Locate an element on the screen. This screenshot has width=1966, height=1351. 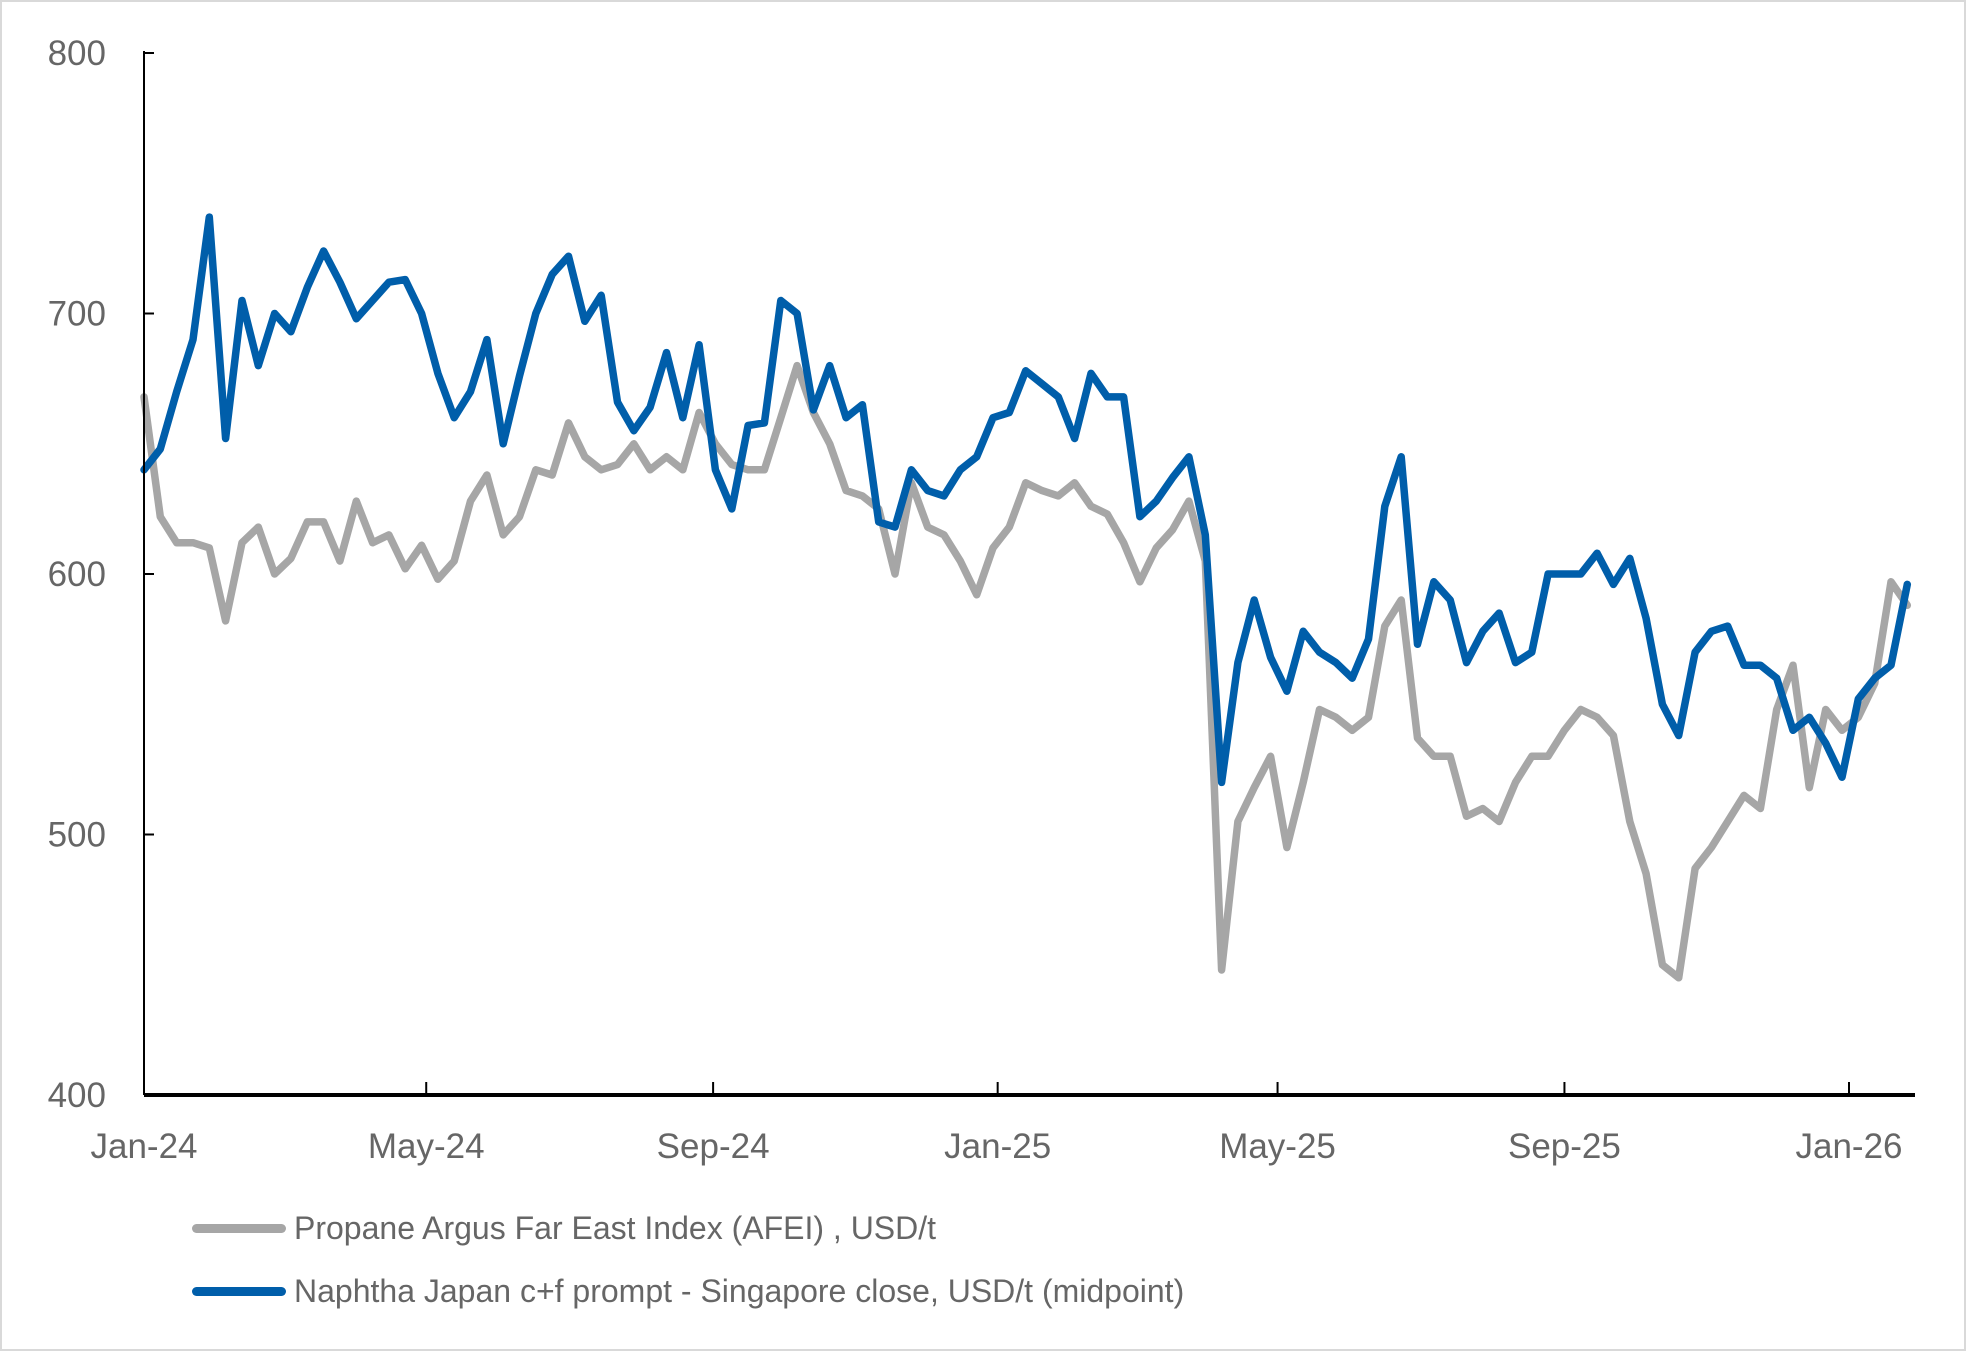
x-tick-label: May-24 is located at coordinates (426, 1146).